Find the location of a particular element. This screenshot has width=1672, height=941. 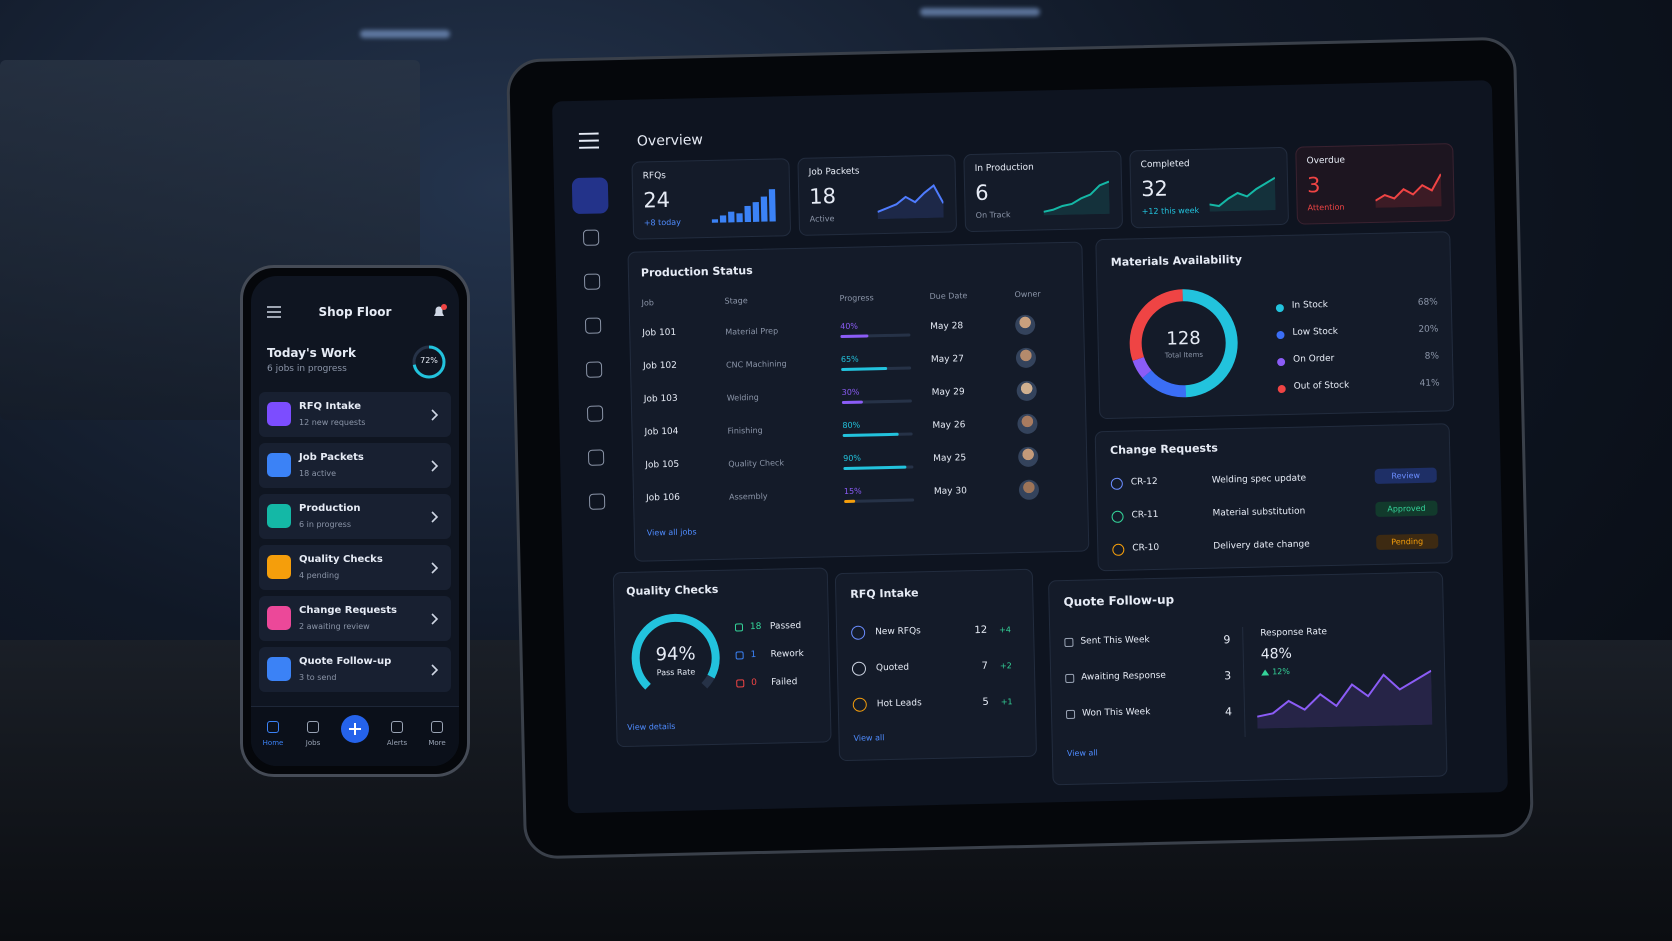

legend-name: On Order is located at coordinates (1313, 359).